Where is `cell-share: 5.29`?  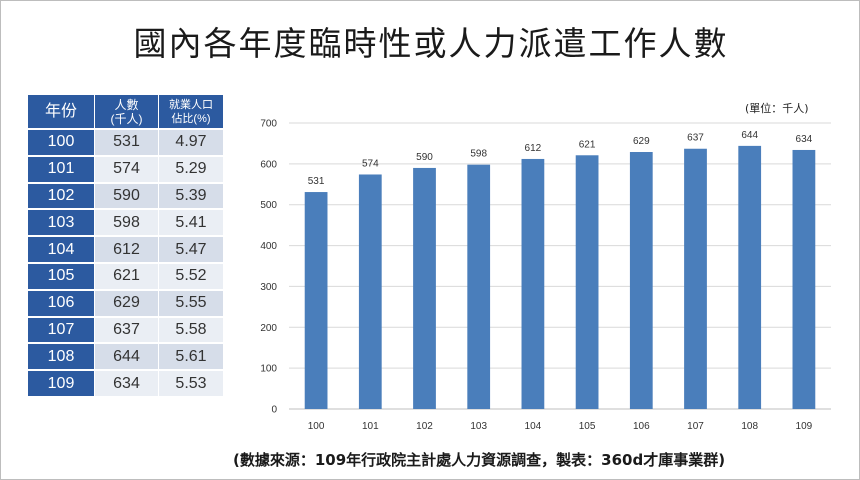
cell-share: 5.29 is located at coordinates (191, 168).